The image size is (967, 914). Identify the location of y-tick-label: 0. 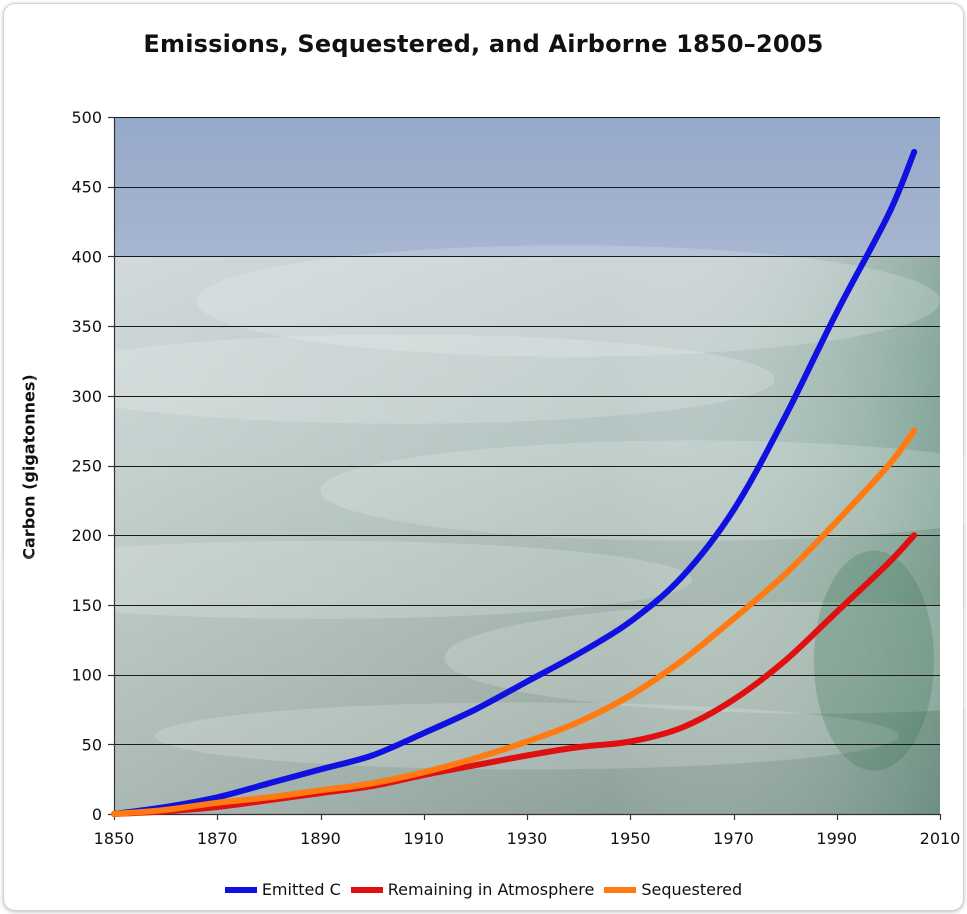
(97, 814).